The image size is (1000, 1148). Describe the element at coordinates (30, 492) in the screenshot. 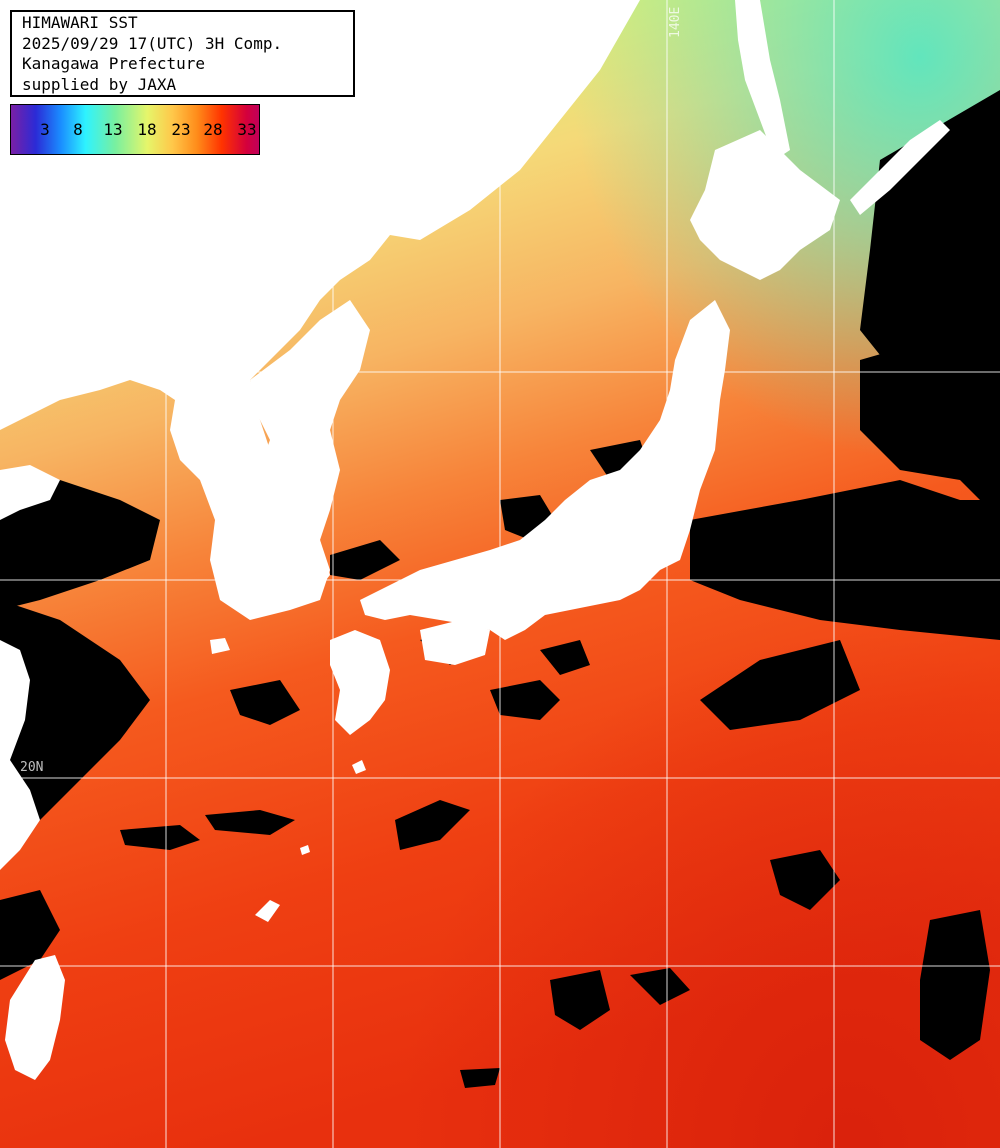

I see `peninsula-west` at that location.